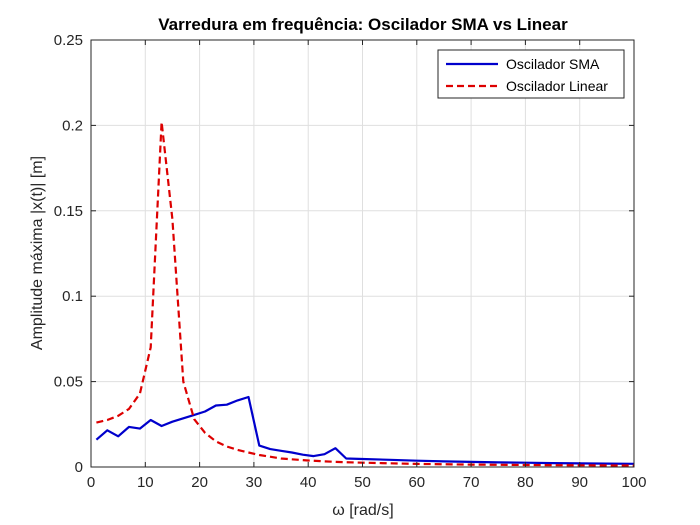  Describe the element at coordinates (362, 510) in the screenshot. I see `x-axis-label: ω [rad/s]` at that location.